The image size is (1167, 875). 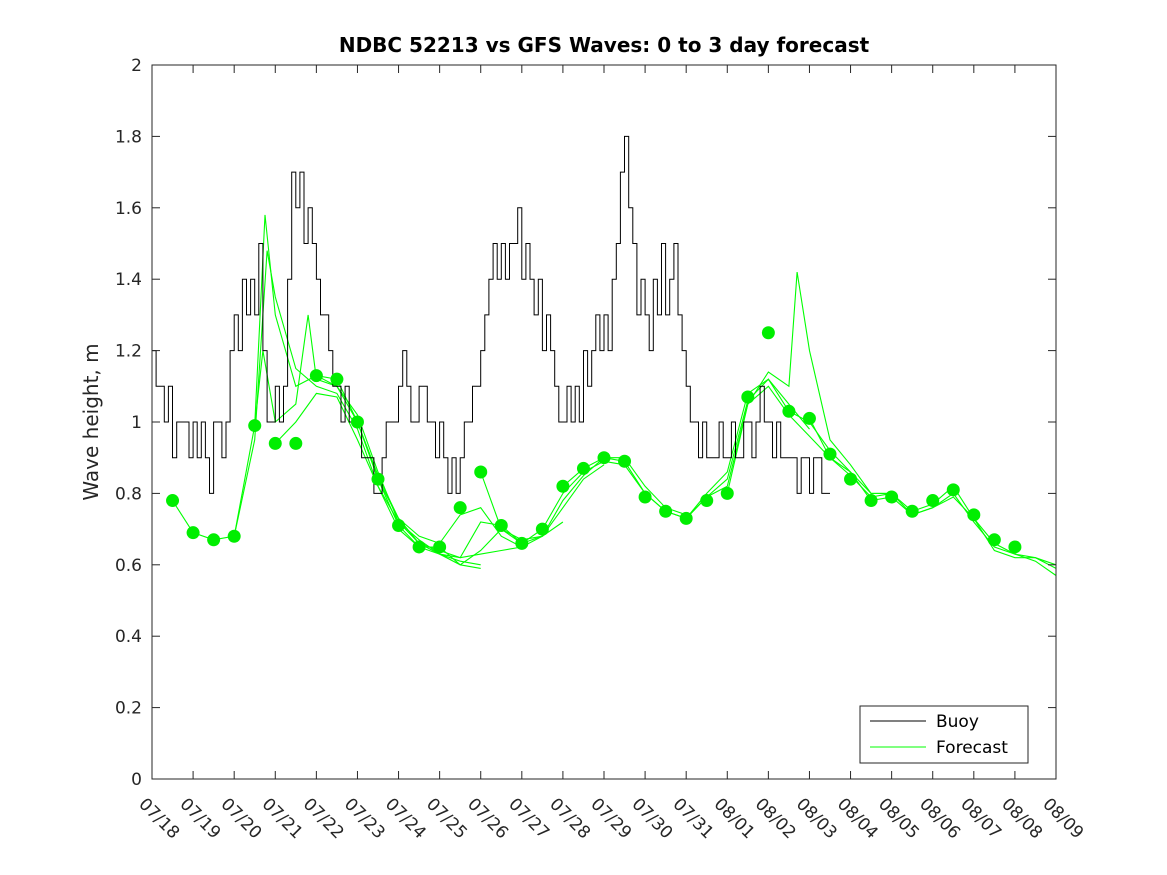 What do you see at coordinates (128, 137) in the screenshot?
I see `y-tick-label: 1.8` at bounding box center [128, 137].